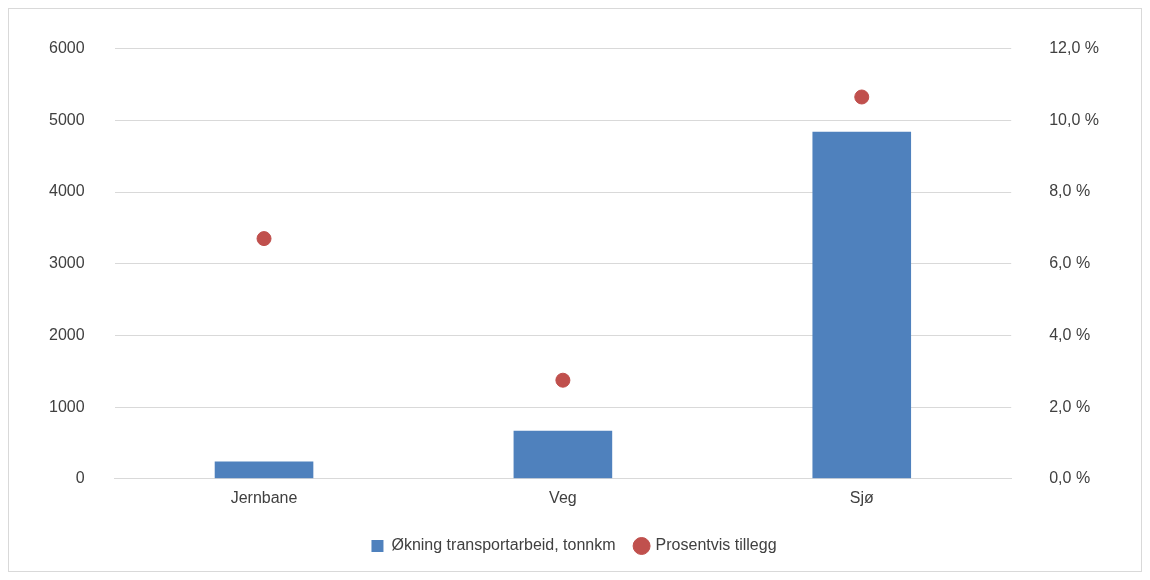 The width and height of the screenshot is (1150, 580). Describe the element at coordinates (67, 263) in the screenshot. I see `y-tick-label: 3000` at that location.